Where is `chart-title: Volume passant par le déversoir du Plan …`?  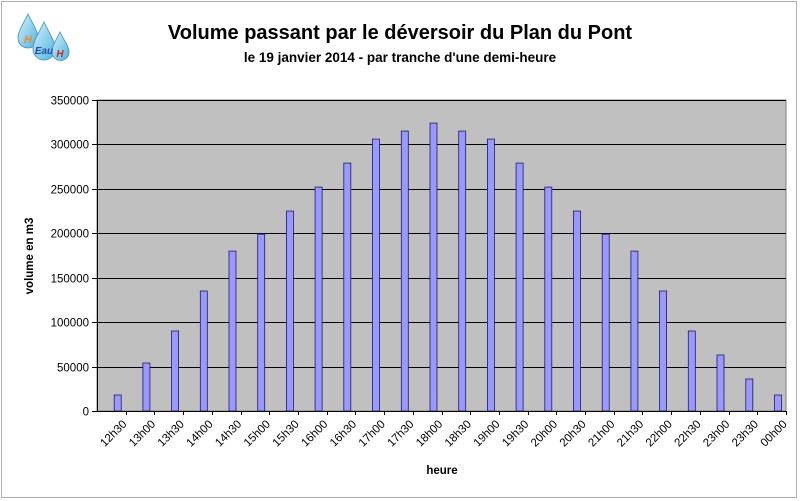 chart-title: Volume passant par le déversoir du Plan … is located at coordinates (400, 33).